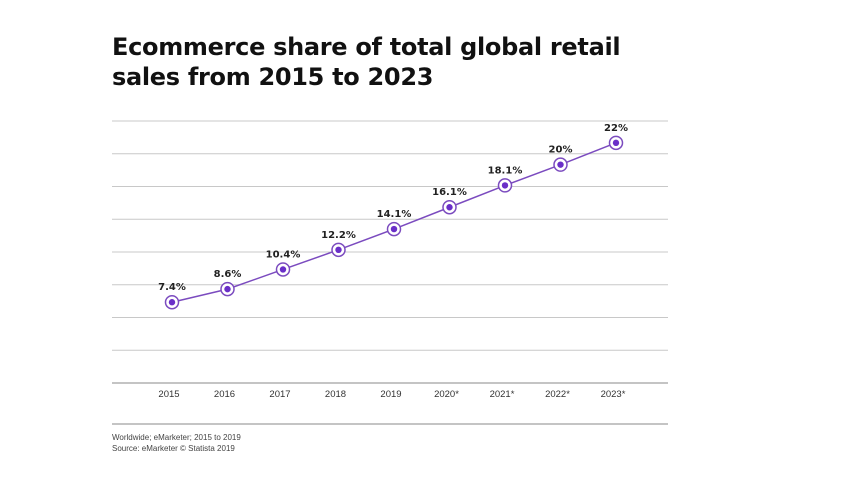 This screenshot has width=848, height=489. Describe the element at coordinates (561, 150) in the screenshot. I see `data-label: 20%` at that location.